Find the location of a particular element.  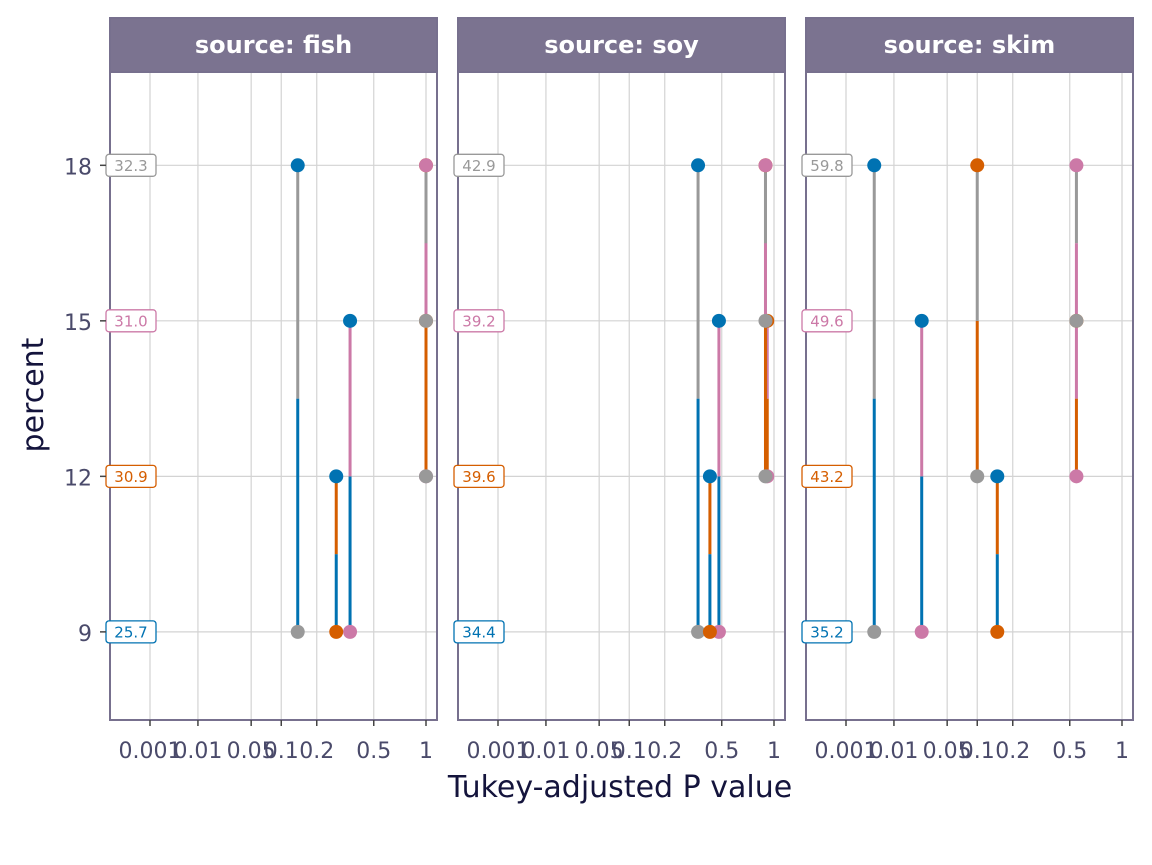

facet-strip-label: source: fish is located at coordinates (273, 45).